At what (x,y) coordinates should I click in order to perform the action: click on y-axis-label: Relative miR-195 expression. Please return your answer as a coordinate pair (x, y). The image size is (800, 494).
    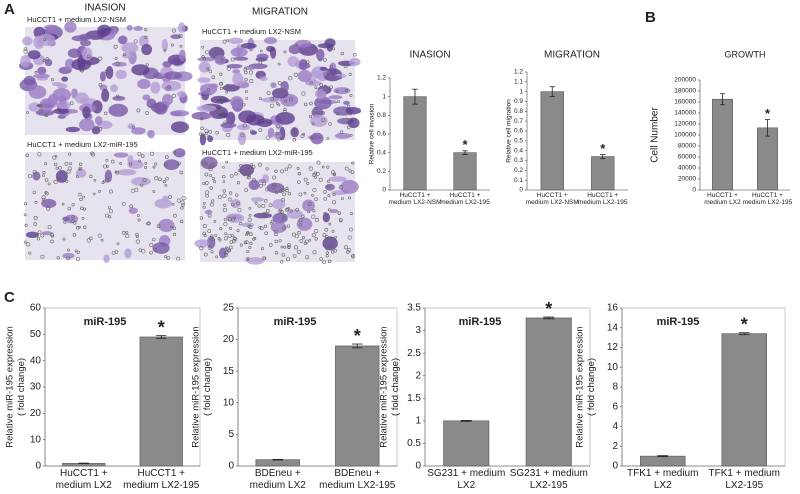
    Looking at the image, I should click on (196, 386).